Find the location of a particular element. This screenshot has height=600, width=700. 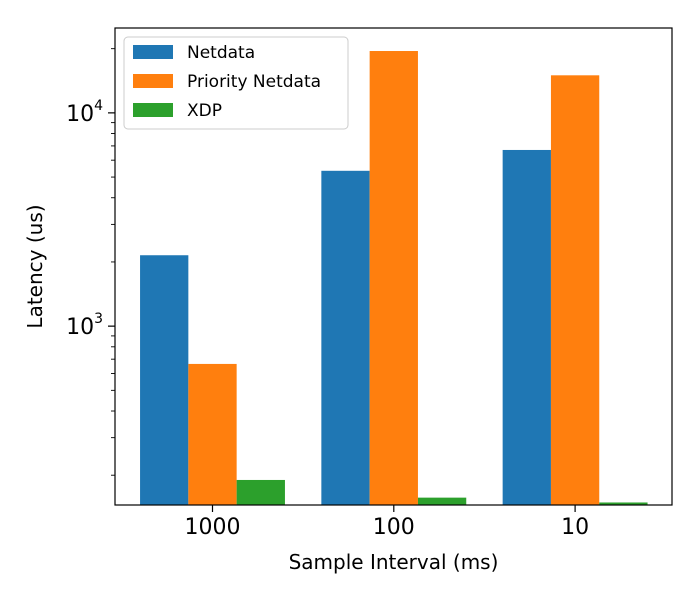

y-axis-label: Latency (us) is located at coordinates (35, 266).